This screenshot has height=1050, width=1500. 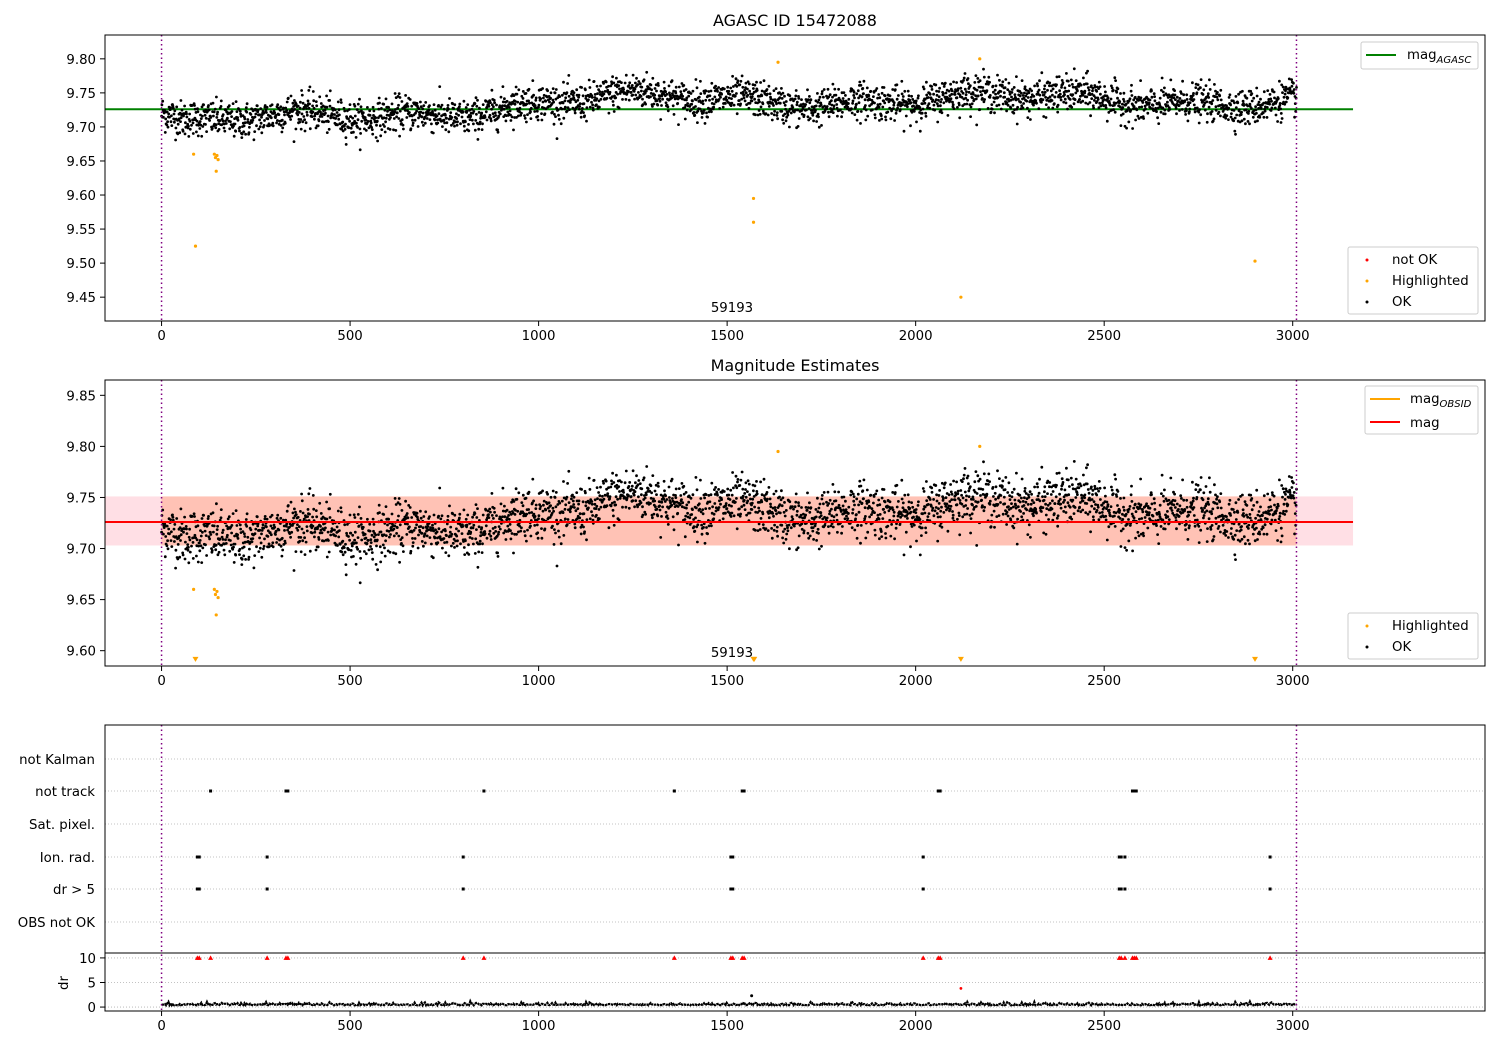 I want to click on panel1-annotation: 59193, so click(x=732, y=308).